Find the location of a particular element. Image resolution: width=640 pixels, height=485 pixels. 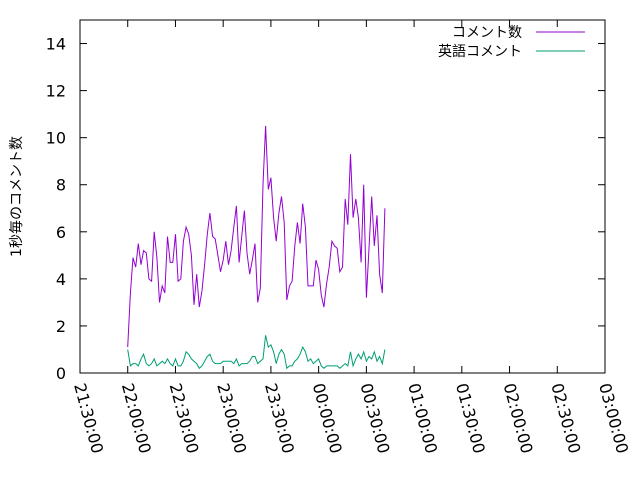

y-tick-label: 12 is located at coordinates (56, 91).